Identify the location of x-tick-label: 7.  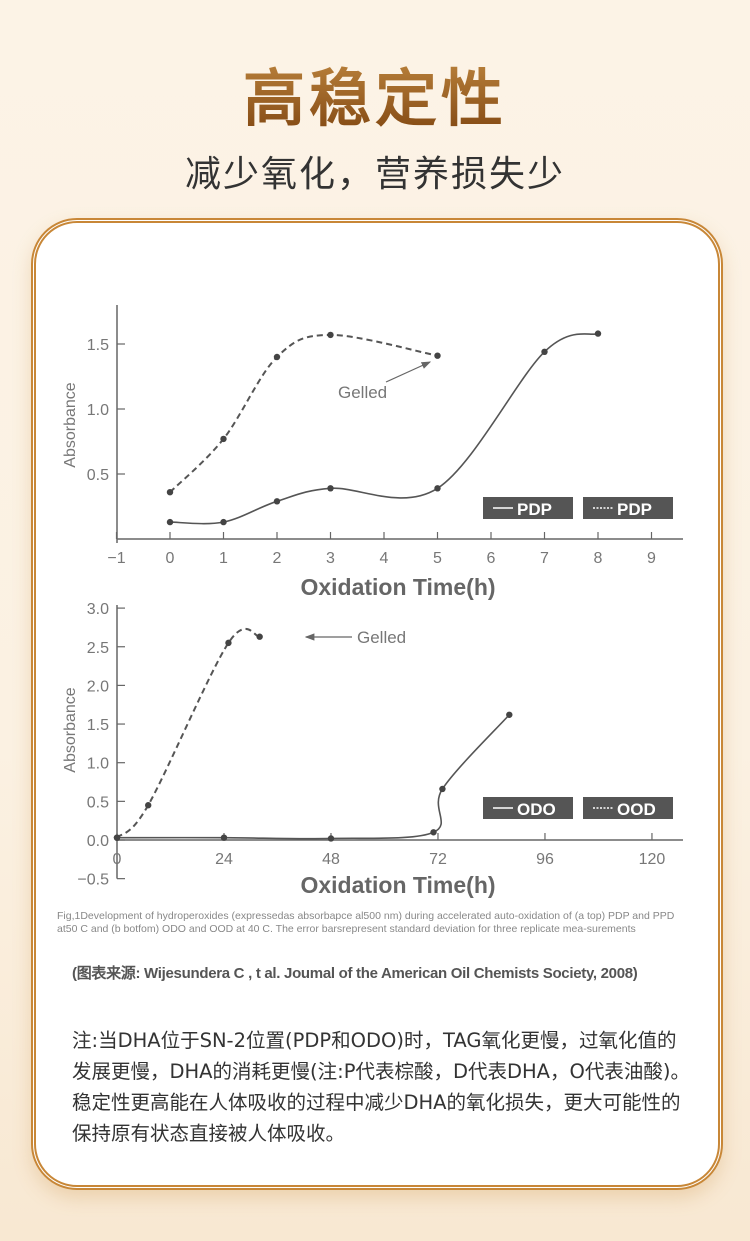
(544, 558).